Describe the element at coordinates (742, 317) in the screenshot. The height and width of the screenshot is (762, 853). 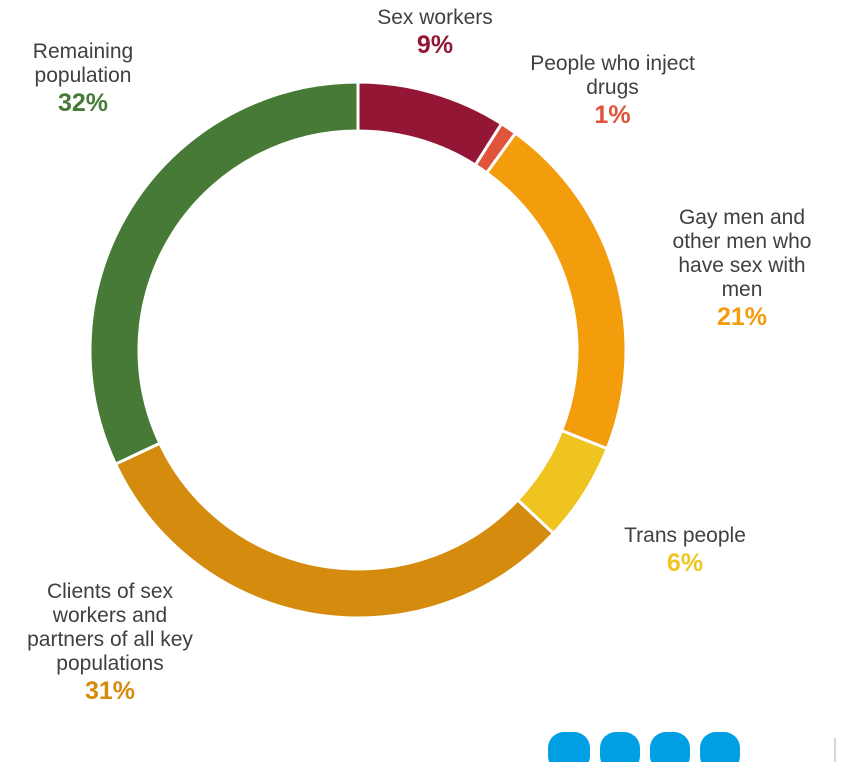
I see `slice-percent: 21%` at that location.